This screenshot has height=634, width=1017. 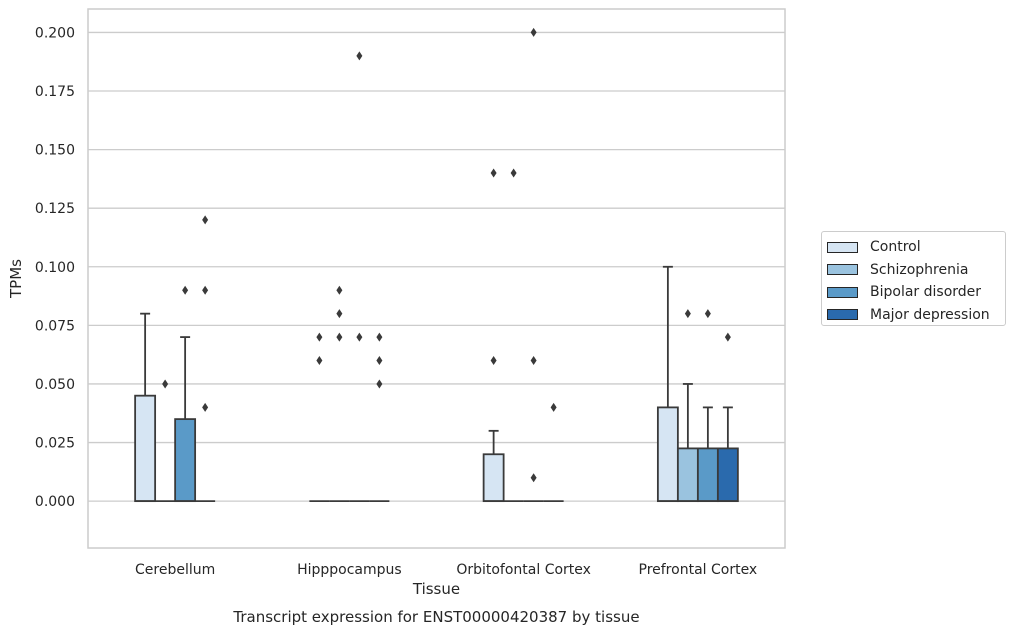 What do you see at coordinates (55, 209) in the screenshot?
I see `y-tick-label: 0.125` at bounding box center [55, 209].